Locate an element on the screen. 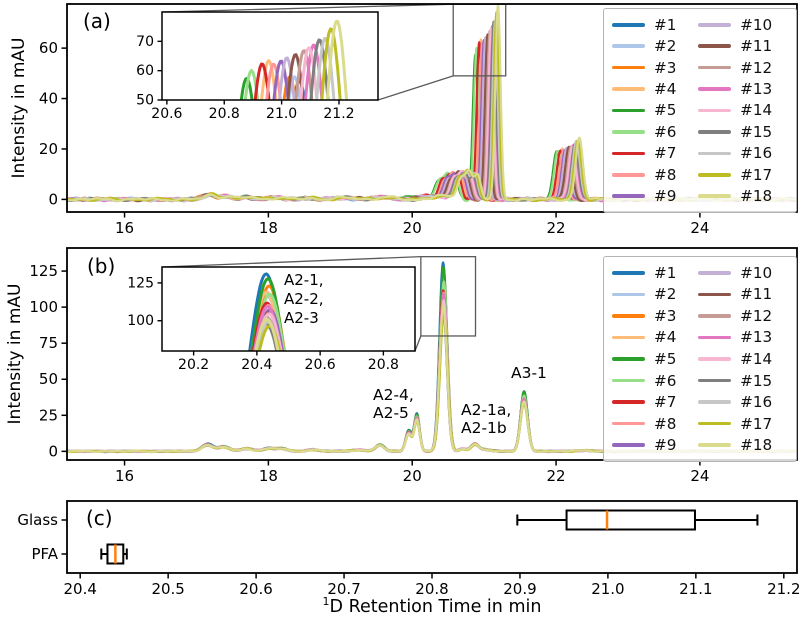 The height and width of the screenshot is (624, 802). panel-c-x-labels: 20.4 20.5 20.6 20.7 20.8 20.9 21.0 21.1 21.2 is located at coordinates (431, 589).